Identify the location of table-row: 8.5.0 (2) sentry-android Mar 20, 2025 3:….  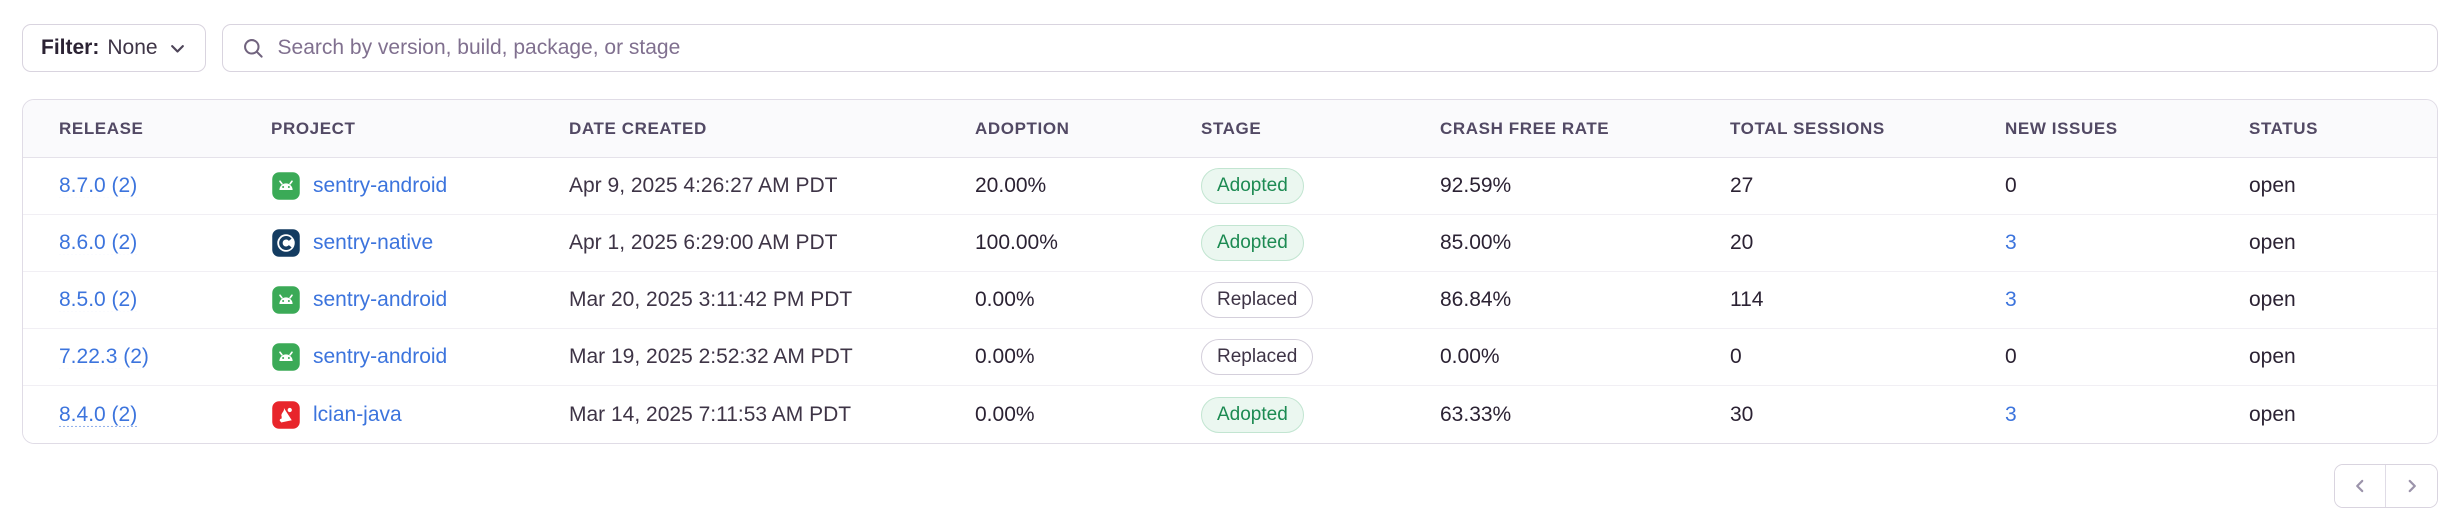
(1230, 300).